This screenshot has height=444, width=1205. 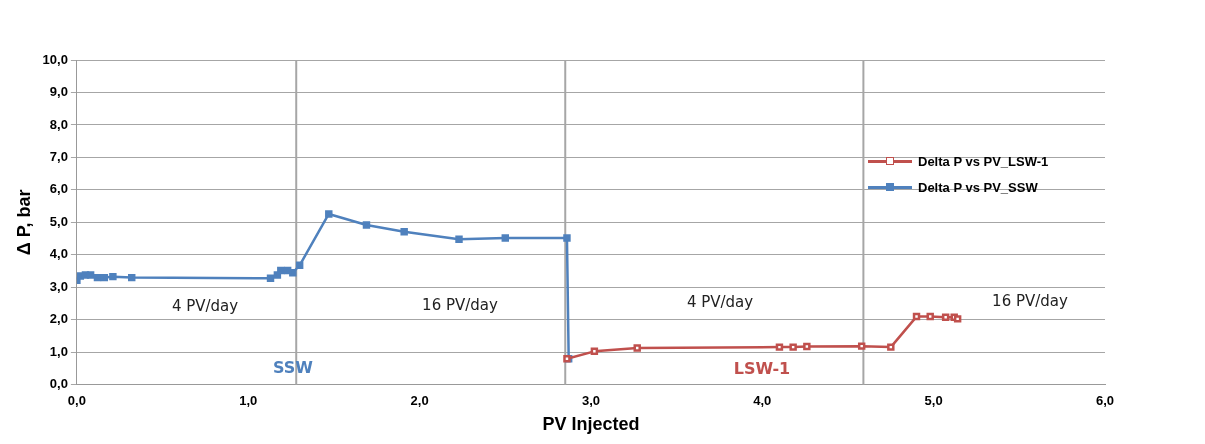 What do you see at coordinates (58, 351) in the screenshot?
I see `y-tick-label: 1,0` at bounding box center [58, 351].